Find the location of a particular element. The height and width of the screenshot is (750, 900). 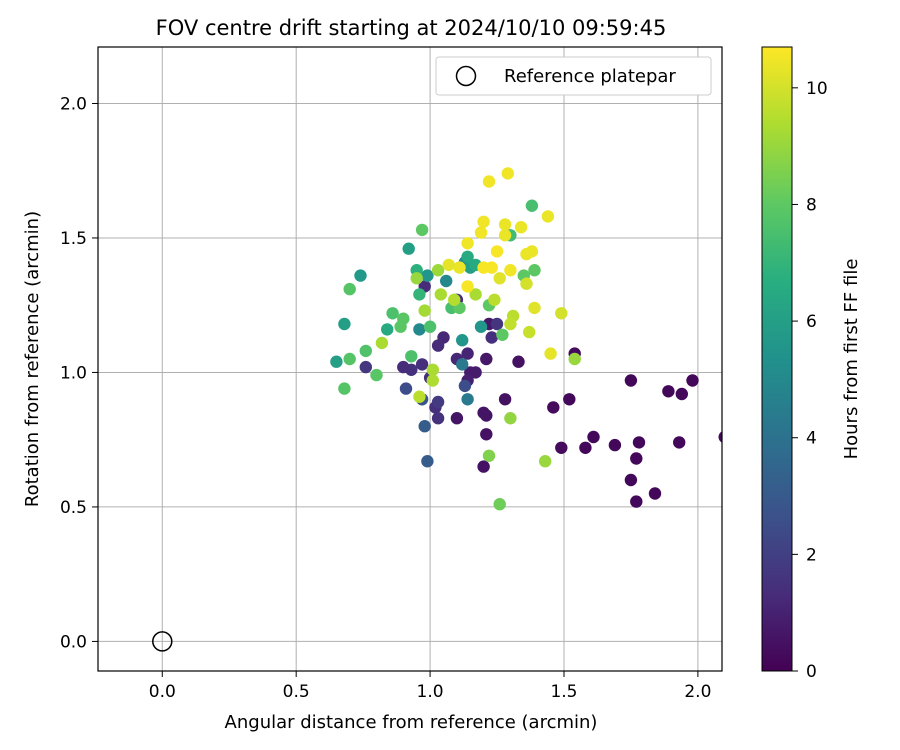

legend-reference-marker is located at coordinates (466, 76).